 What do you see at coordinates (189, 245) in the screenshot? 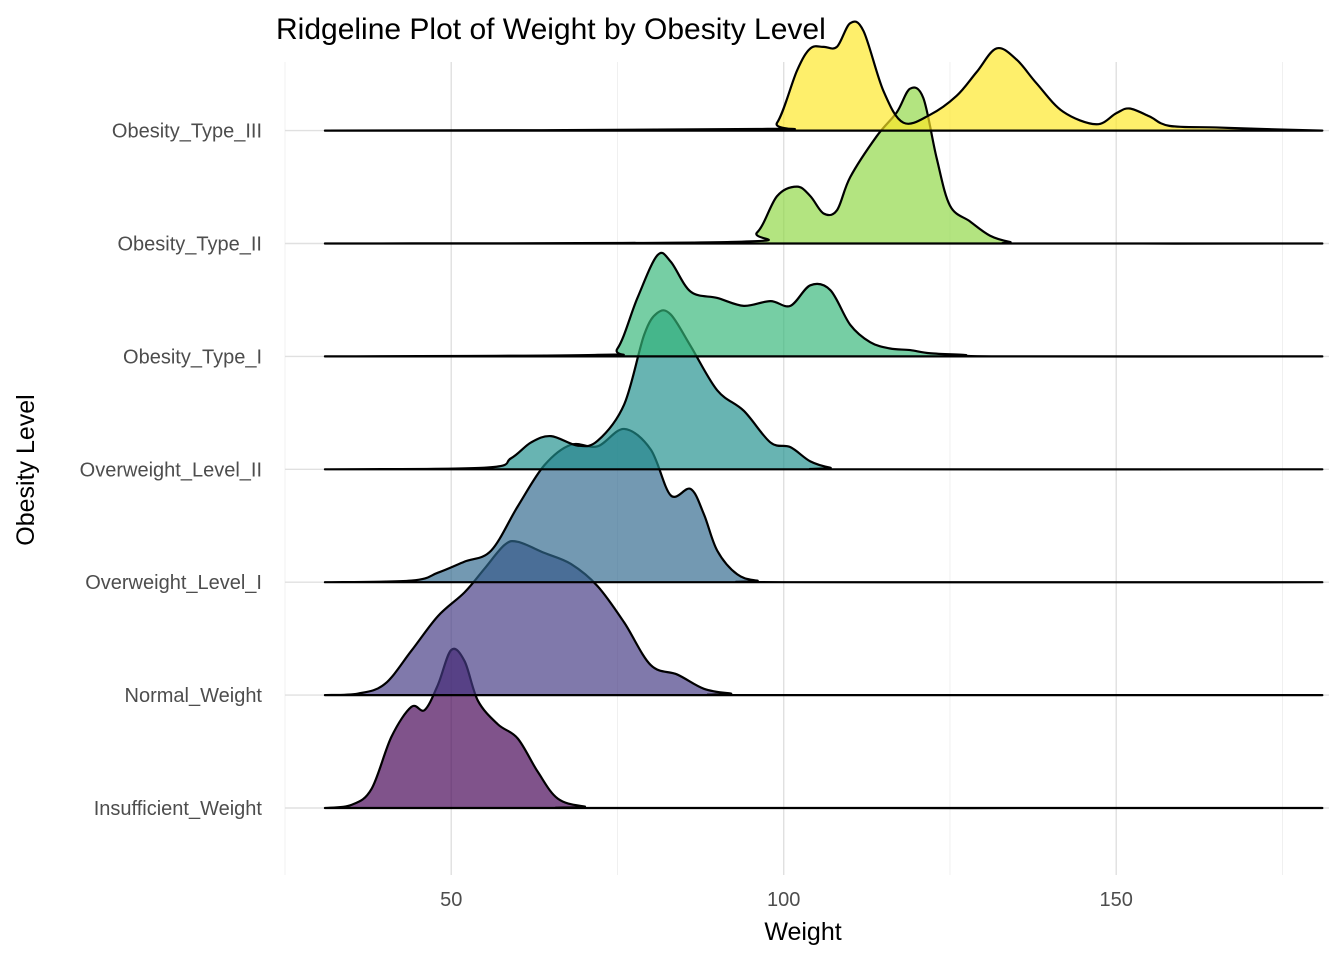
I see `y-tick-label: Obesity_Type_II` at bounding box center [189, 245].